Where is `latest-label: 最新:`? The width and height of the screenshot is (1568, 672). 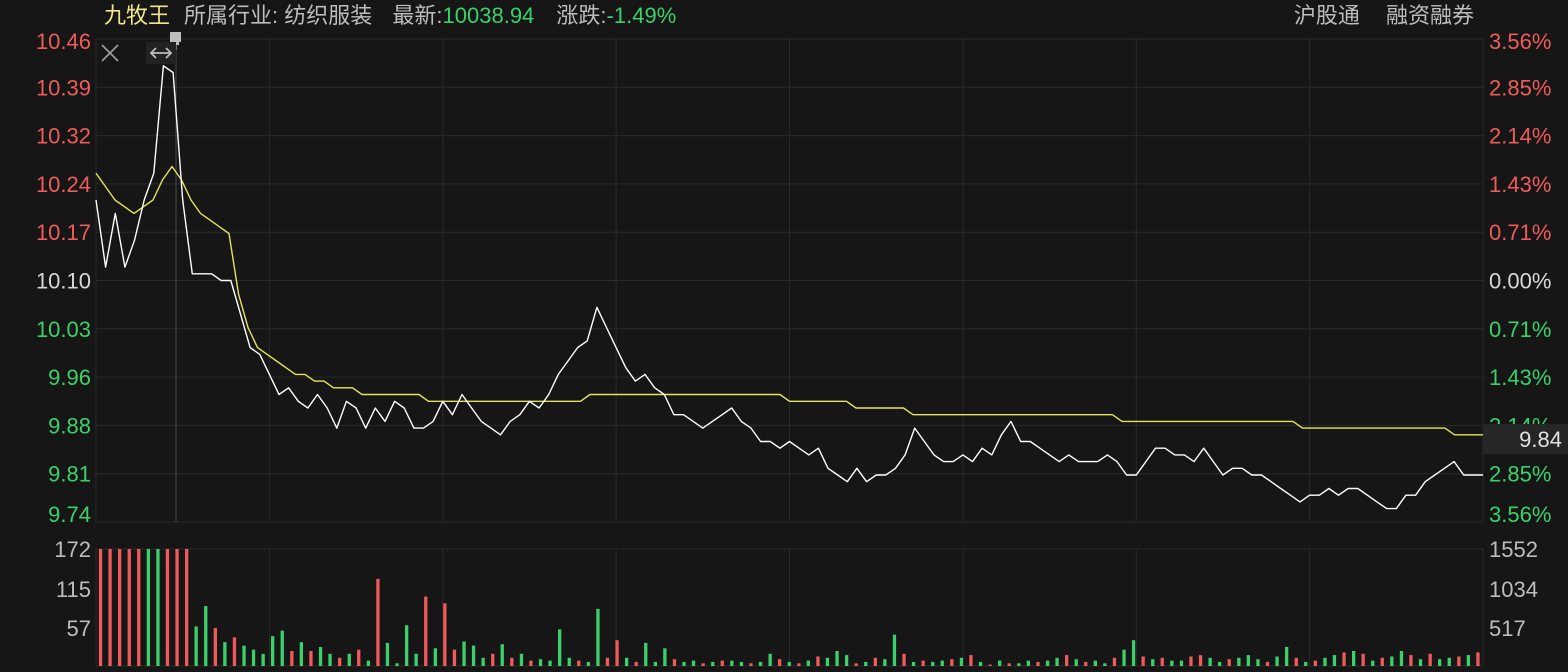
latest-label: 最新: is located at coordinates (417, 15).